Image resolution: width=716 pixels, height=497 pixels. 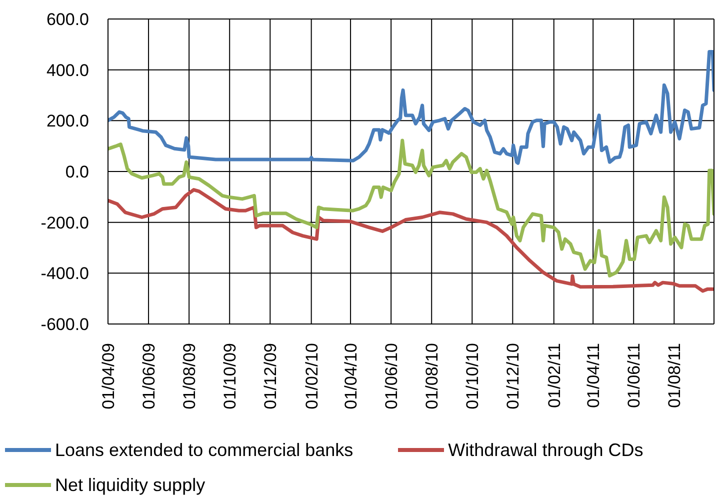 I want to click on x-tick-label: 01/06/09, so click(x=148, y=376).